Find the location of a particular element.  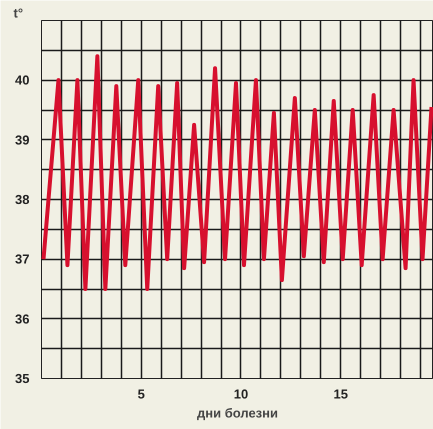

y-tick-label: 38 is located at coordinates (22, 199).